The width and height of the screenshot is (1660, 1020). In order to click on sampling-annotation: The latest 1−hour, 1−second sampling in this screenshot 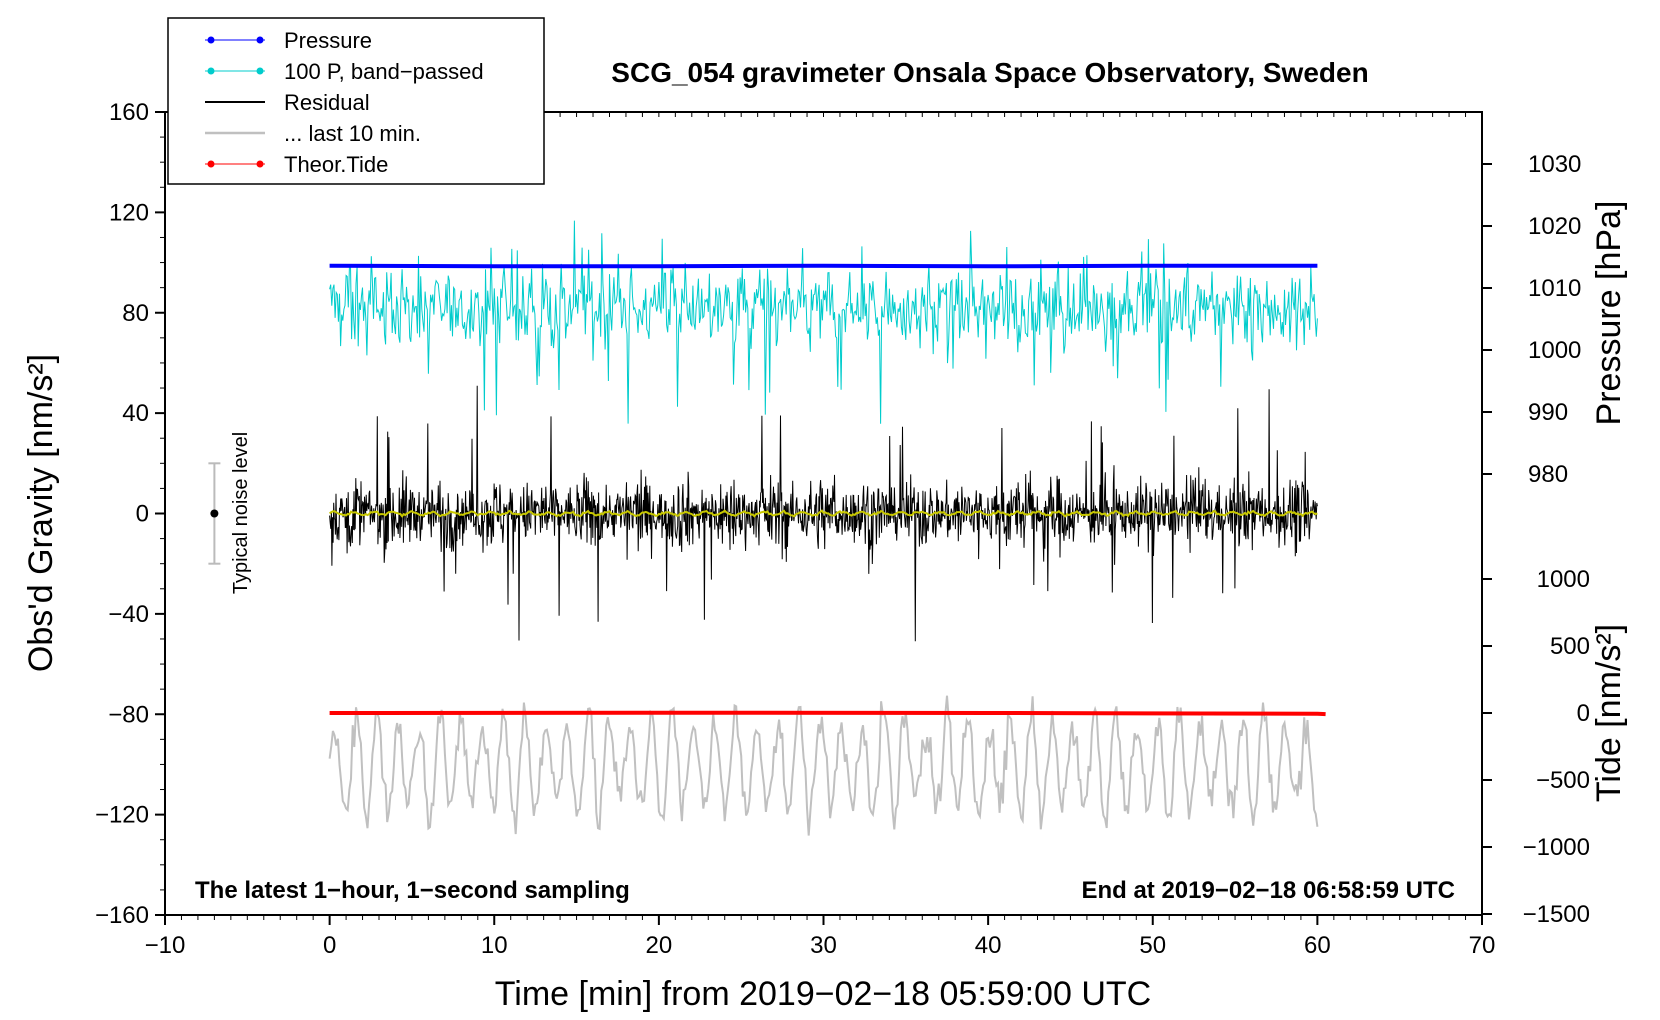, I will do `click(412, 890)`.